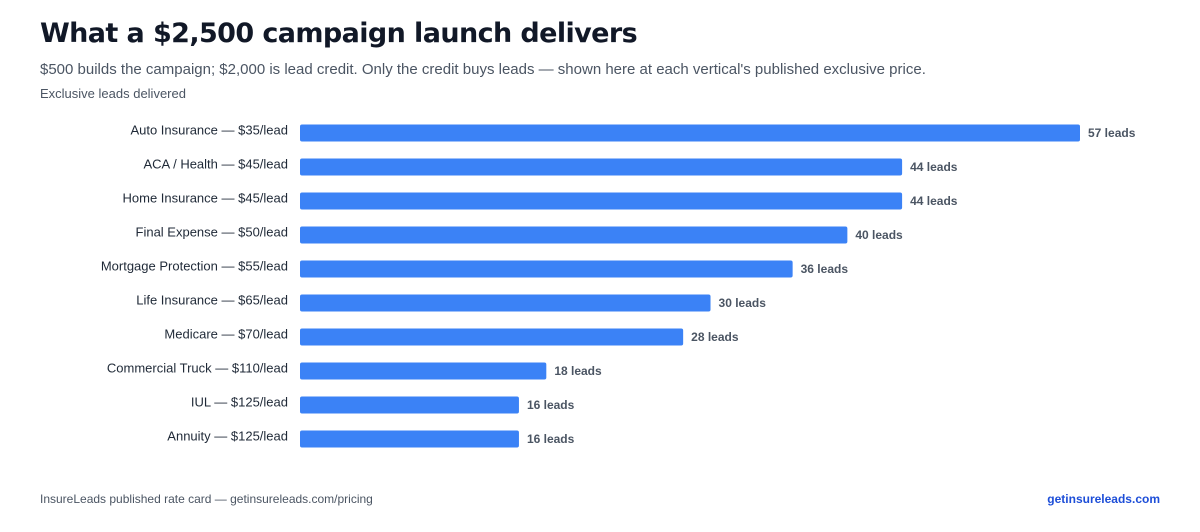 The height and width of the screenshot is (532, 1200). I want to click on value-label: 18 leads, so click(578, 371).